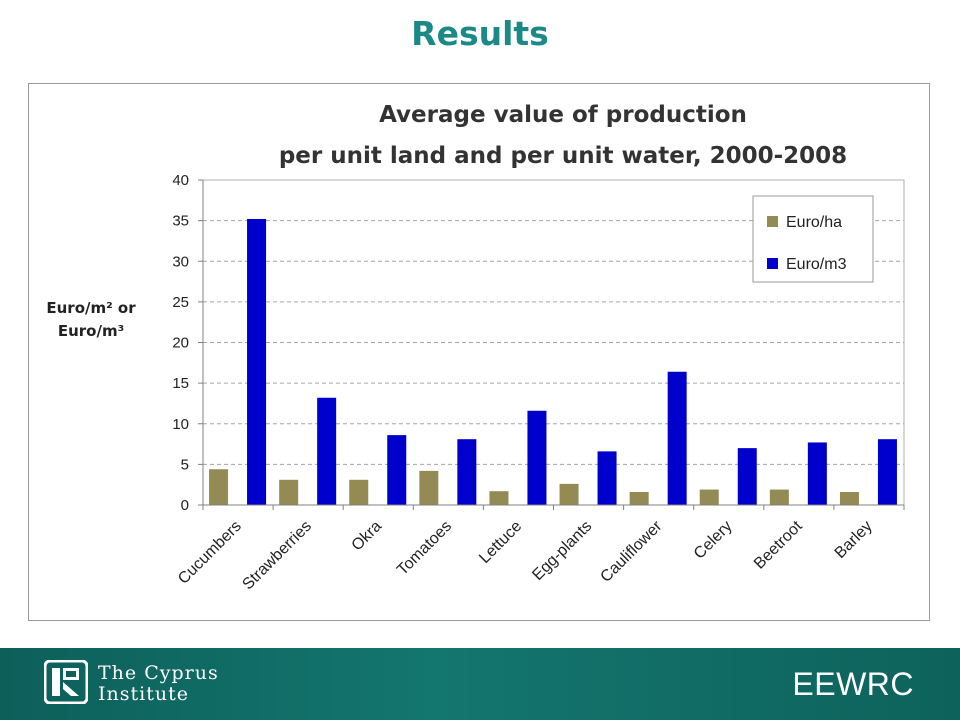  Describe the element at coordinates (778, 544) in the screenshot. I see `x-tick-label: Beetroot` at that location.